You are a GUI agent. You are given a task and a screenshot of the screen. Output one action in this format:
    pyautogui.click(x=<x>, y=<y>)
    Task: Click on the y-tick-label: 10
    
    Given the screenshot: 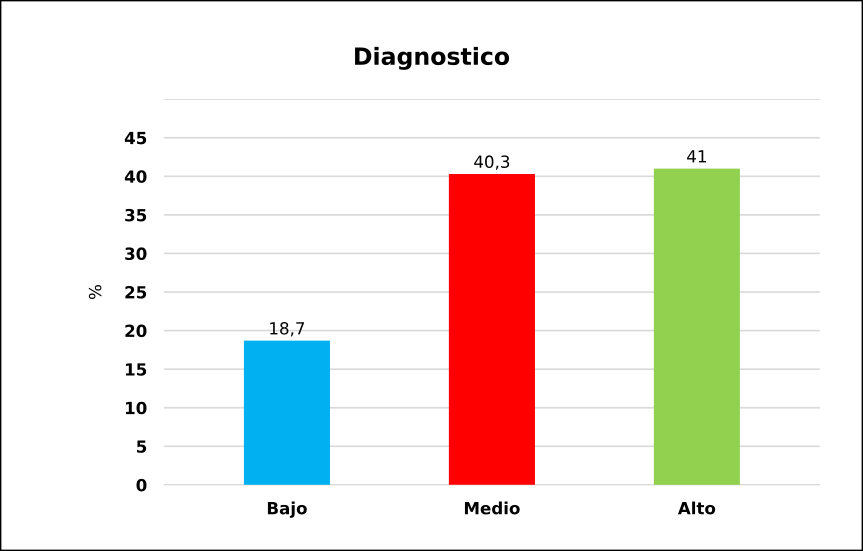 What is the action you would take?
    pyautogui.click(x=136, y=408)
    